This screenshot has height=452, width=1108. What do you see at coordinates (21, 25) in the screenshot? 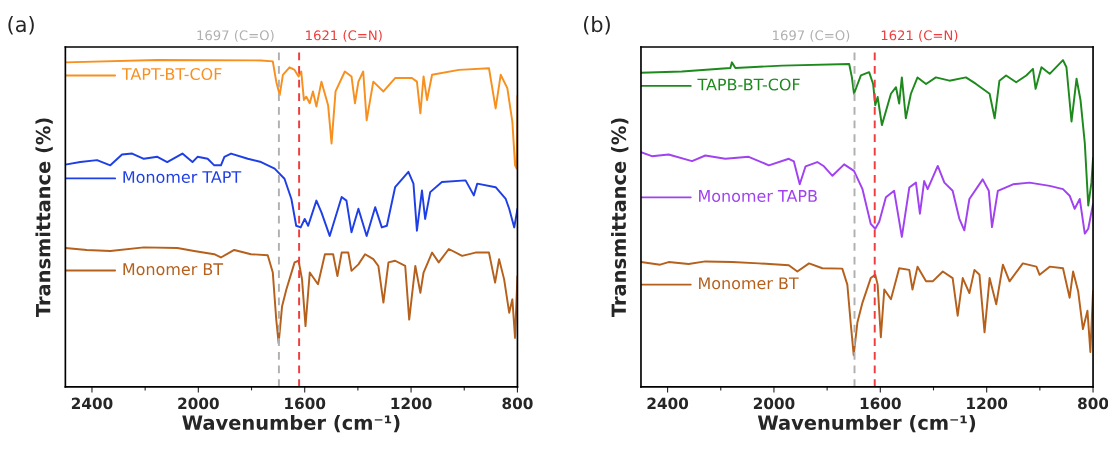
I see `chart-title: (a)` at bounding box center [21, 25].